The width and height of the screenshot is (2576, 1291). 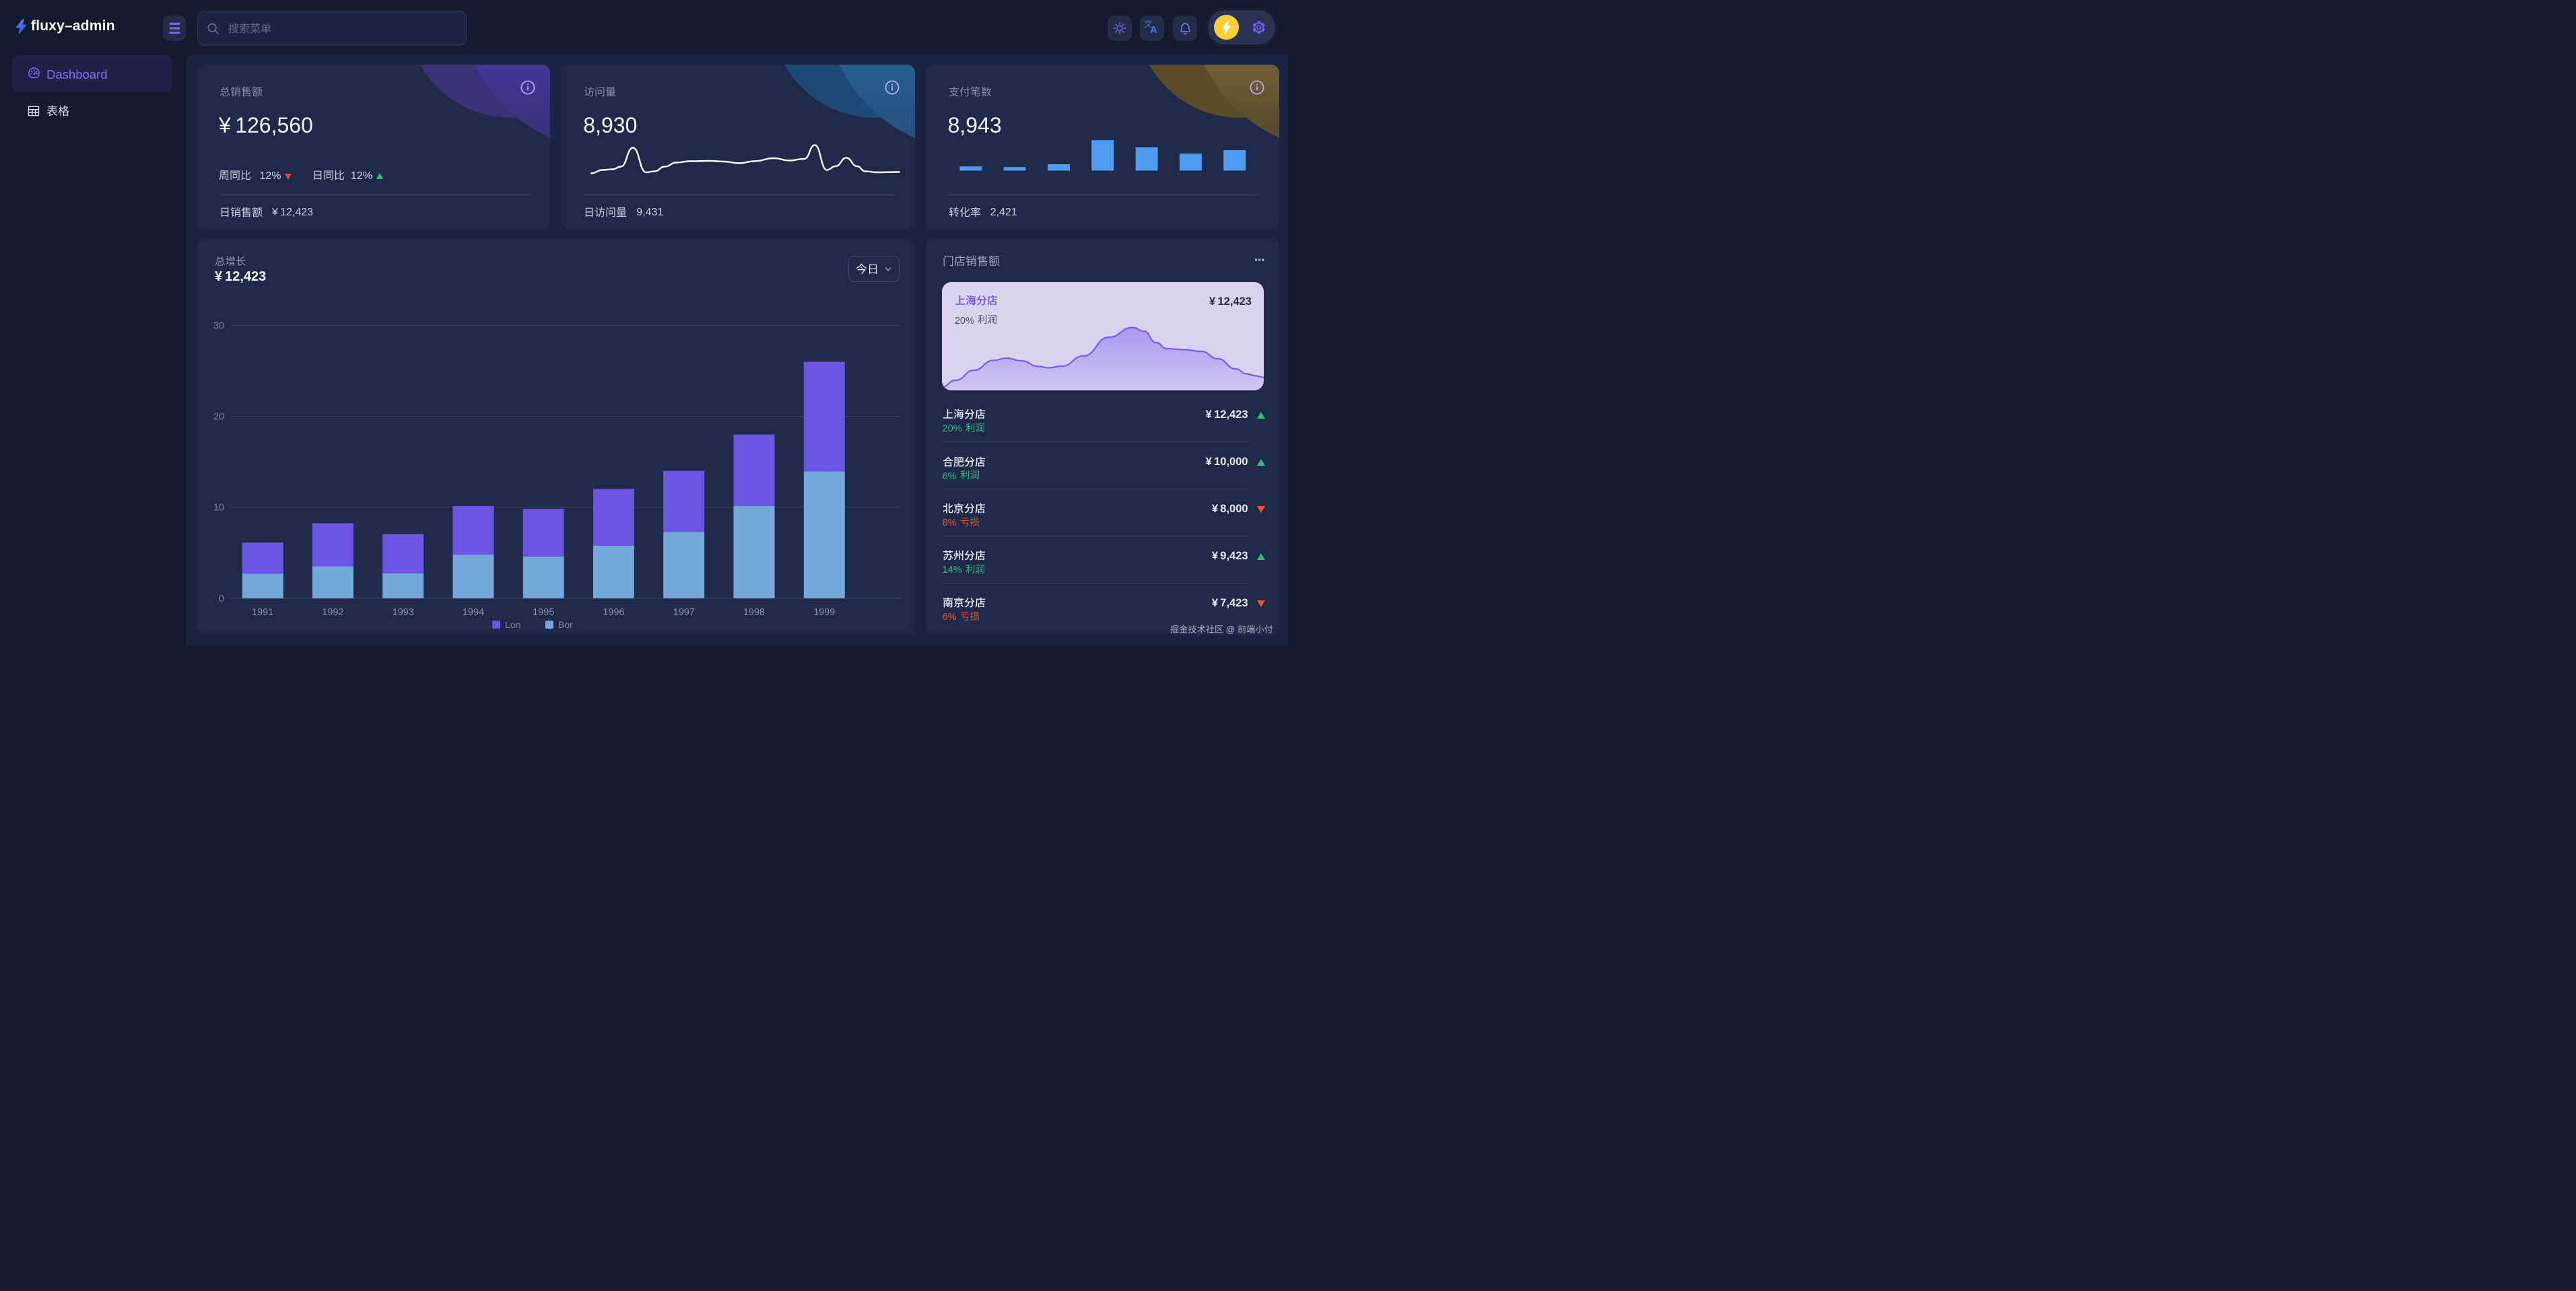 I want to click on svg-text: 1998, so click(x=754, y=612).